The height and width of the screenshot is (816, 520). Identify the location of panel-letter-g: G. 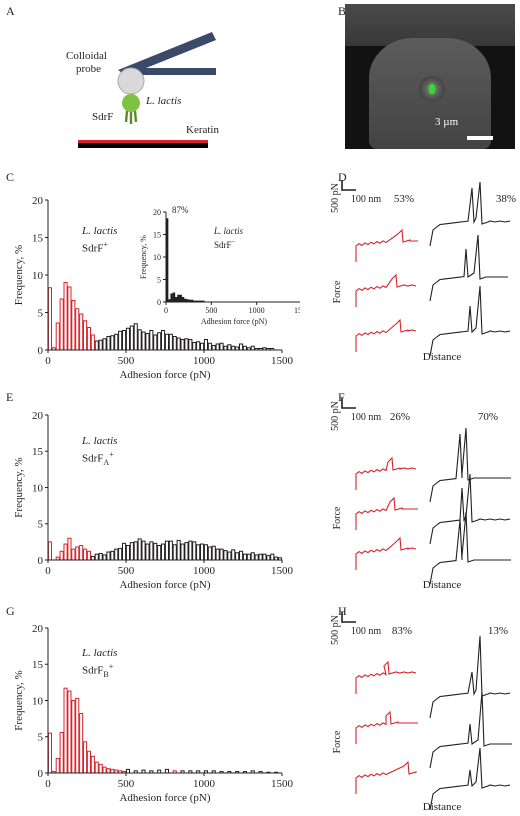
(10, 611).